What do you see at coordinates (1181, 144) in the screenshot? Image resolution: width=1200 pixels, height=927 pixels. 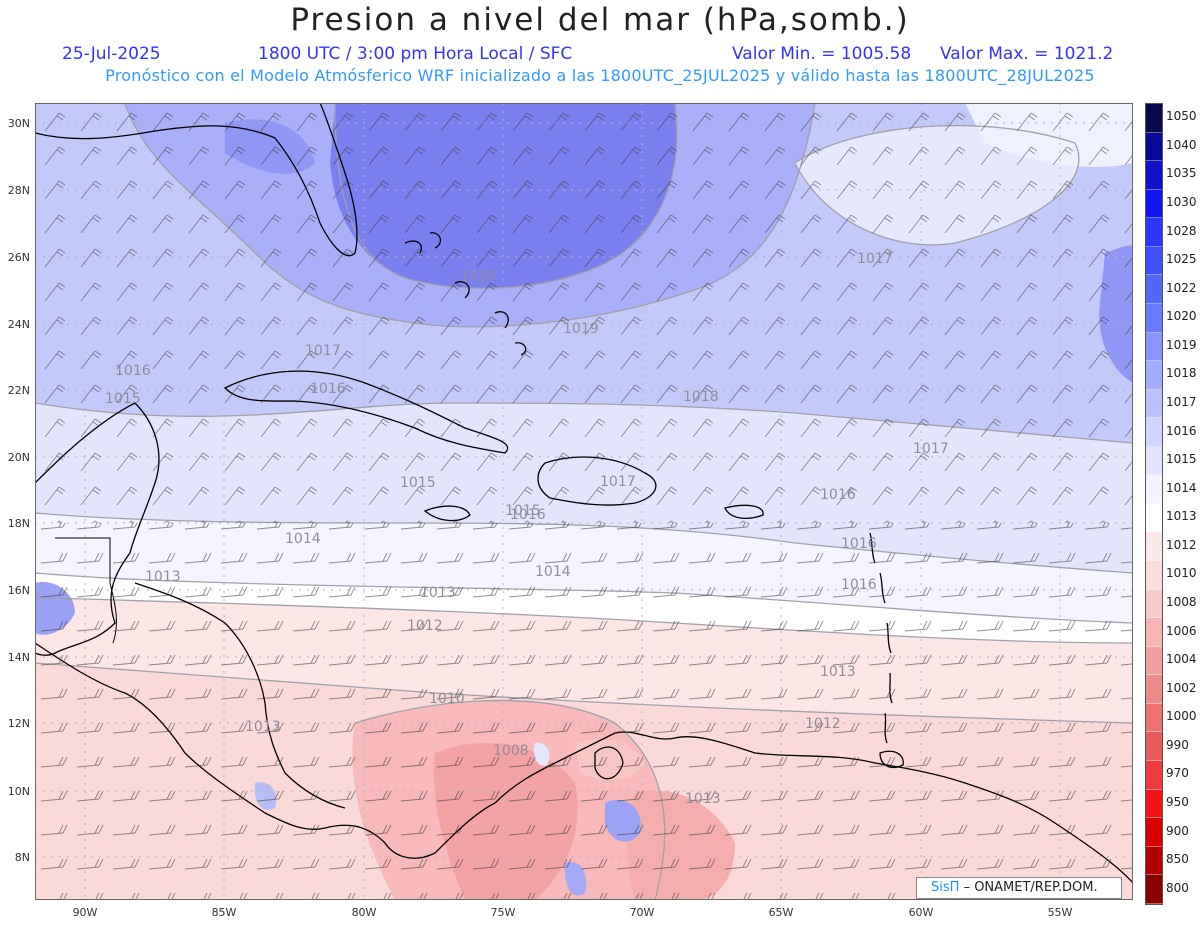 I see `colorbar-label: 1040` at bounding box center [1181, 144].